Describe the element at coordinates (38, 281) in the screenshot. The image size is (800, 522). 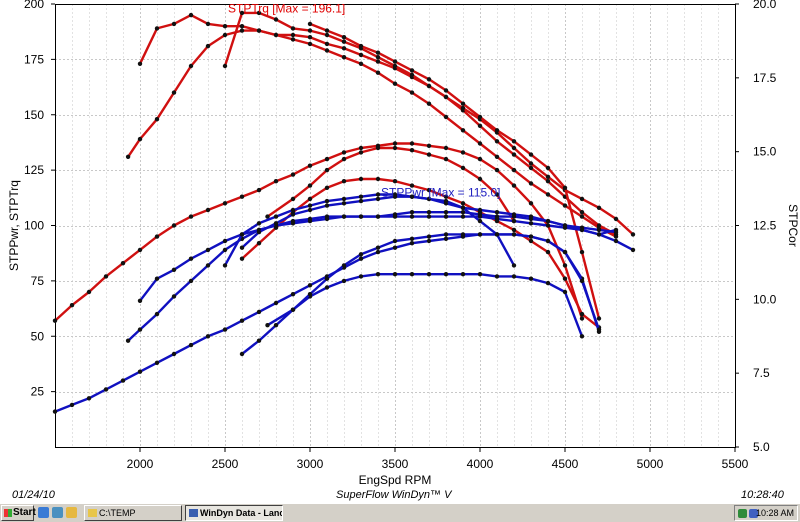
I see `y-tick-label-left: 75` at that location.